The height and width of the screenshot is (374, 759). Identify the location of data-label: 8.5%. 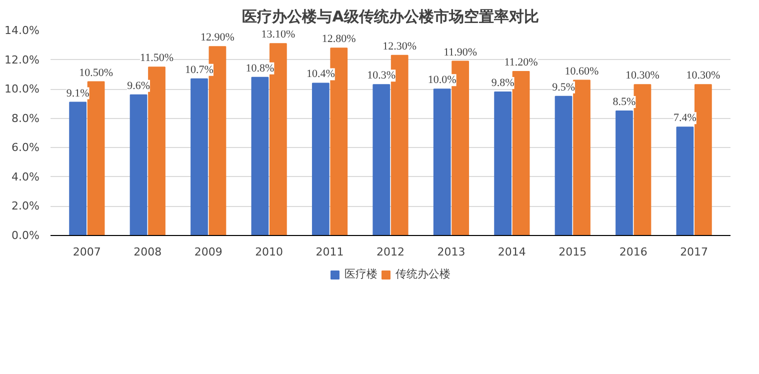
(624, 102).